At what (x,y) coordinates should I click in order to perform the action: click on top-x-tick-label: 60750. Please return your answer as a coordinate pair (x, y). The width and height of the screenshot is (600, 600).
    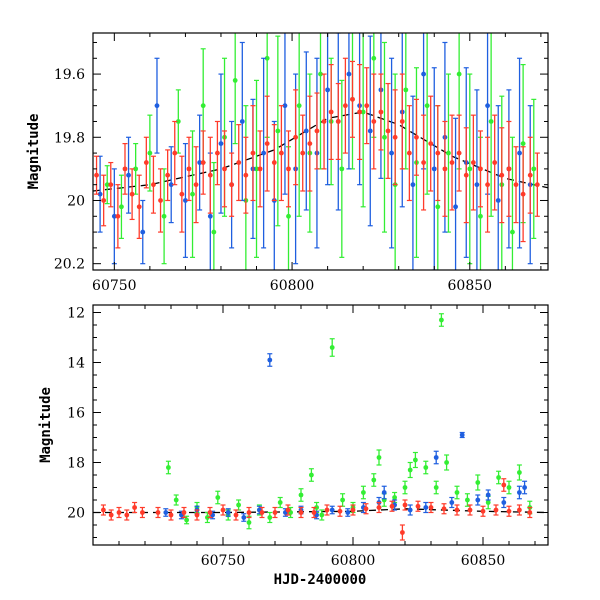
    Looking at the image, I should click on (114, 286).